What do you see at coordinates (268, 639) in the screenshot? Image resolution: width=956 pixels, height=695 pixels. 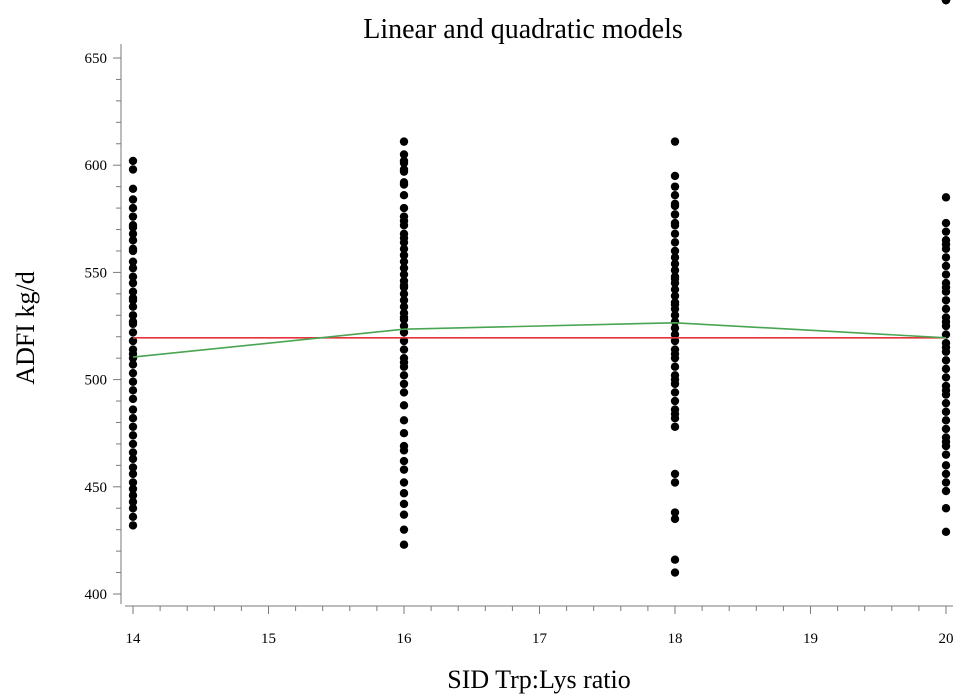 I see `x-tick-label: 15` at bounding box center [268, 639].